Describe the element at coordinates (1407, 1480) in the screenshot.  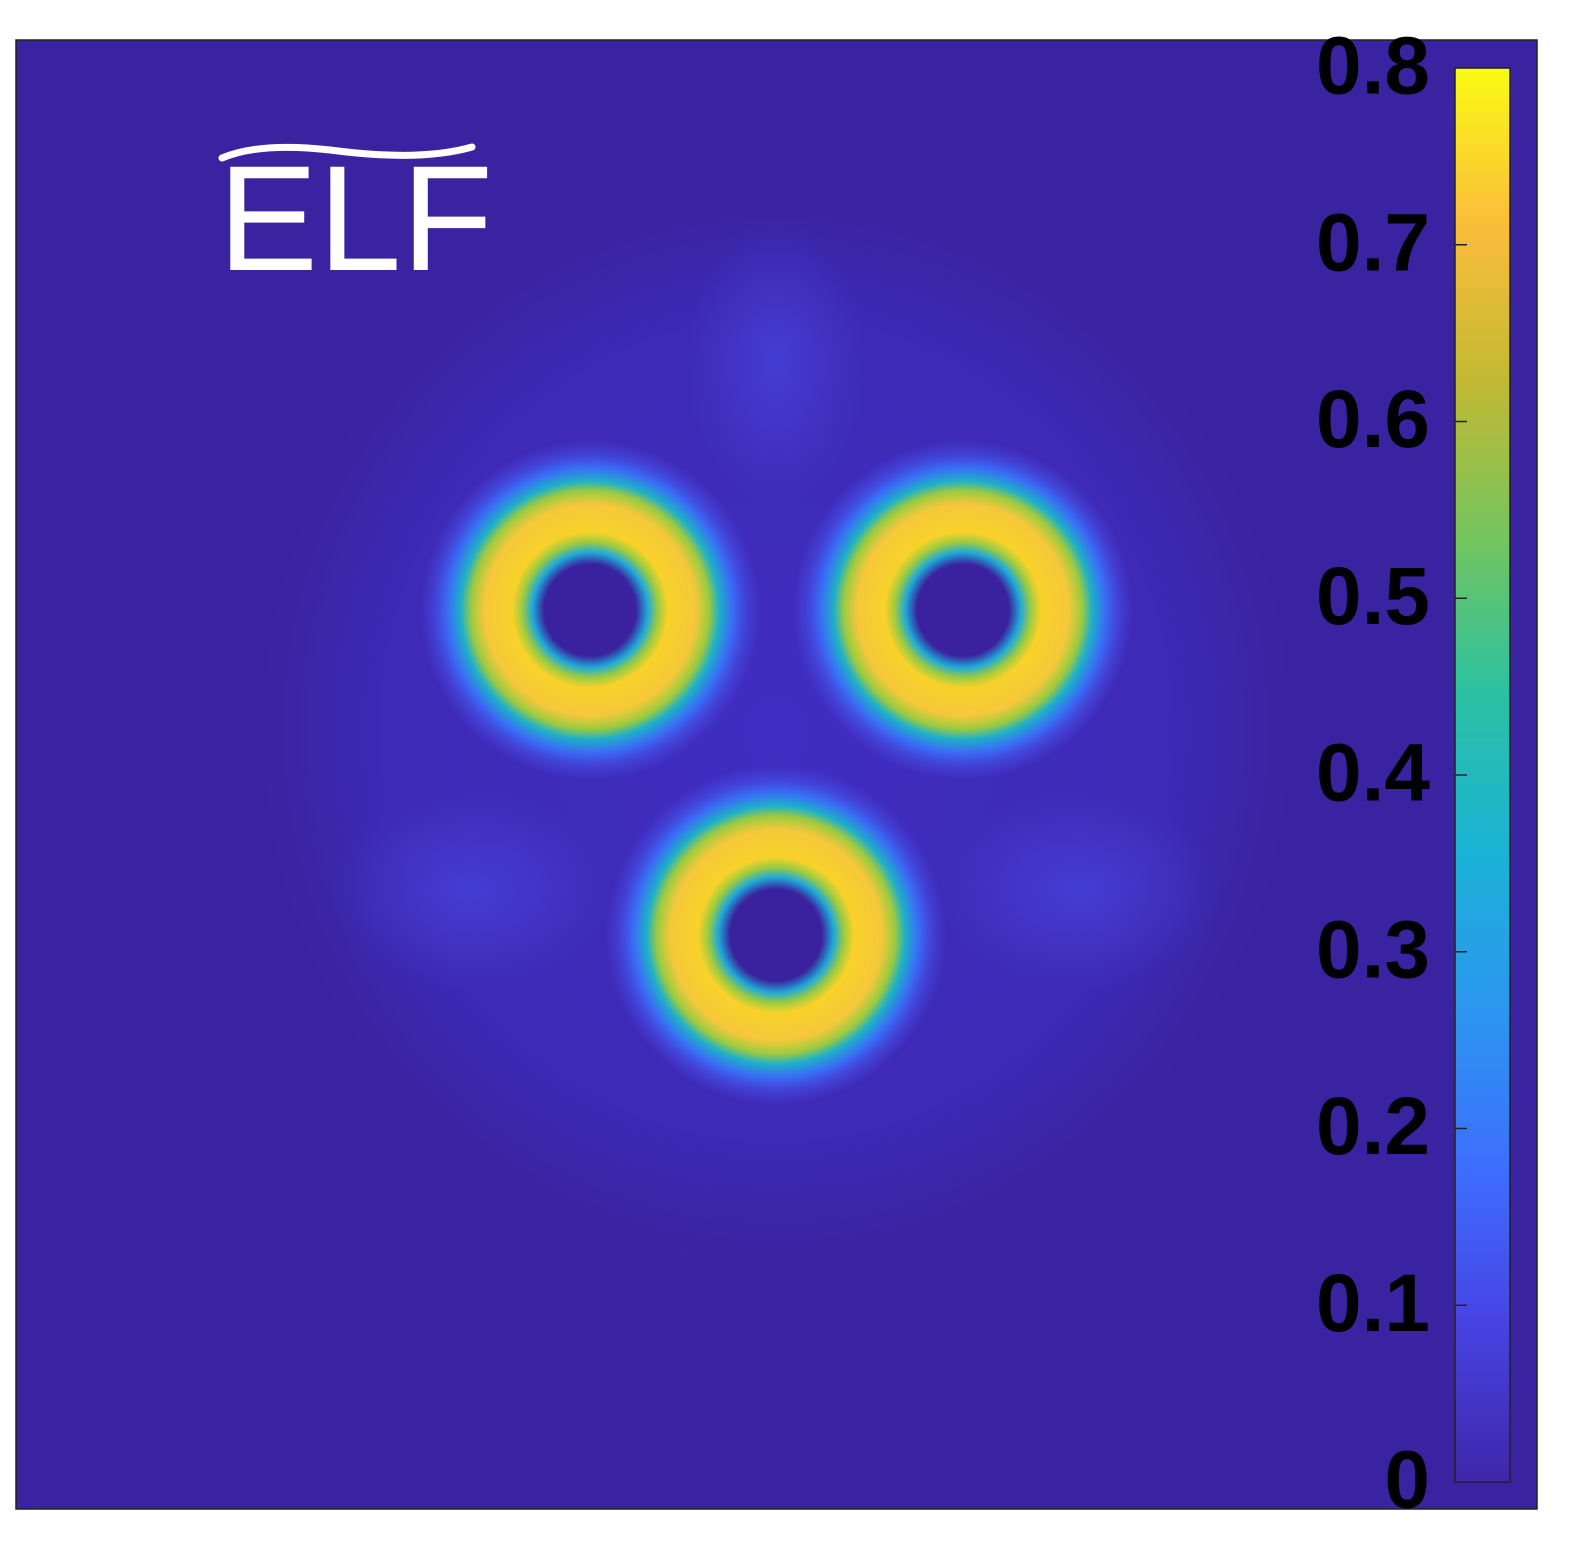
I see `tick-label: 0` at that location.